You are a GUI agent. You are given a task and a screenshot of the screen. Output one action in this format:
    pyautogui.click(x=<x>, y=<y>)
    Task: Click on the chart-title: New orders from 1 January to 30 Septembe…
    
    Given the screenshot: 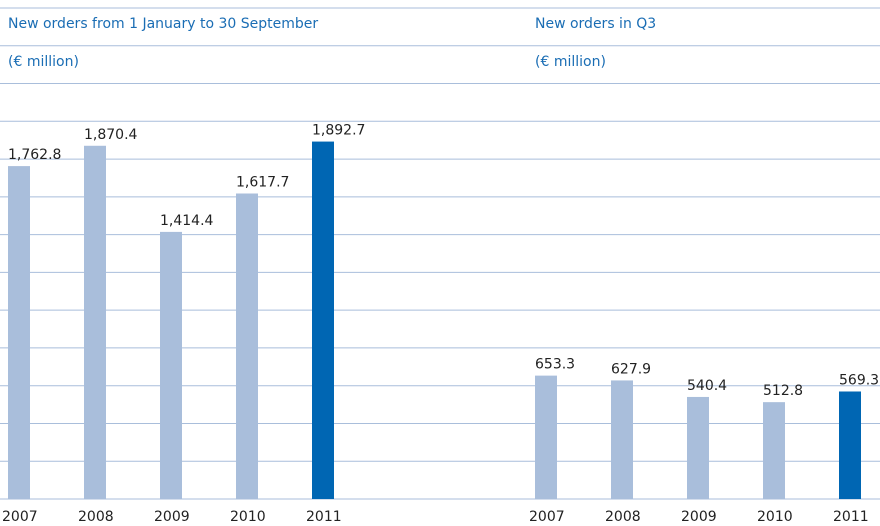 What is the action you would take?
    pyautogui.click(x=163, y=24)
    